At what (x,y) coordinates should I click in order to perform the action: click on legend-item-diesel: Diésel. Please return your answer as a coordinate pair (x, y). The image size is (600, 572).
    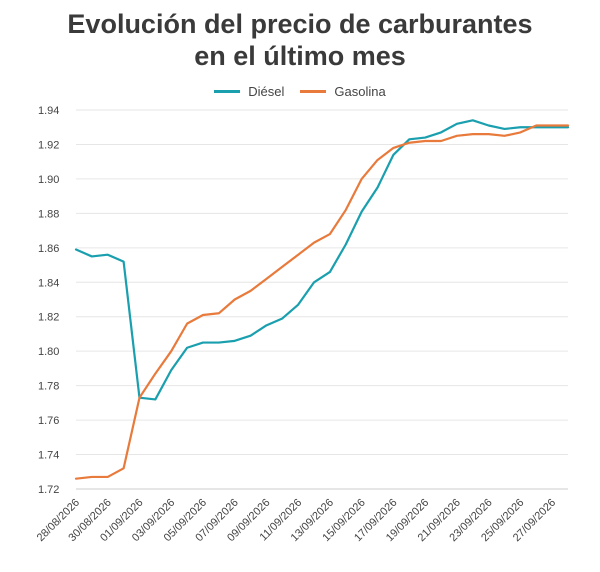
    Looking at the image, I should click on (249, 91).